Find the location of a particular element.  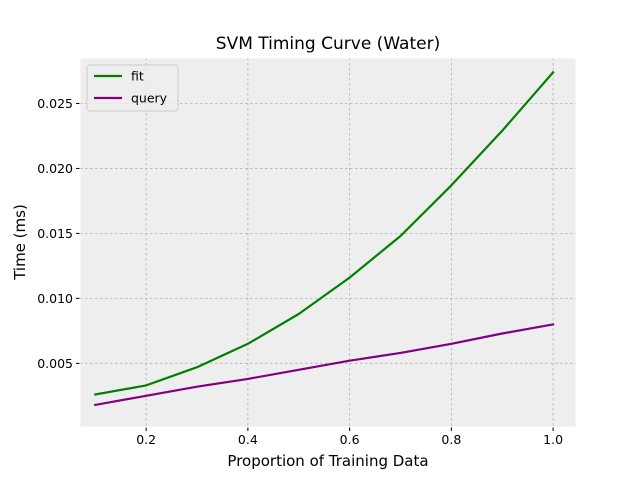

series-line-query is located at coordinates (324, 365).